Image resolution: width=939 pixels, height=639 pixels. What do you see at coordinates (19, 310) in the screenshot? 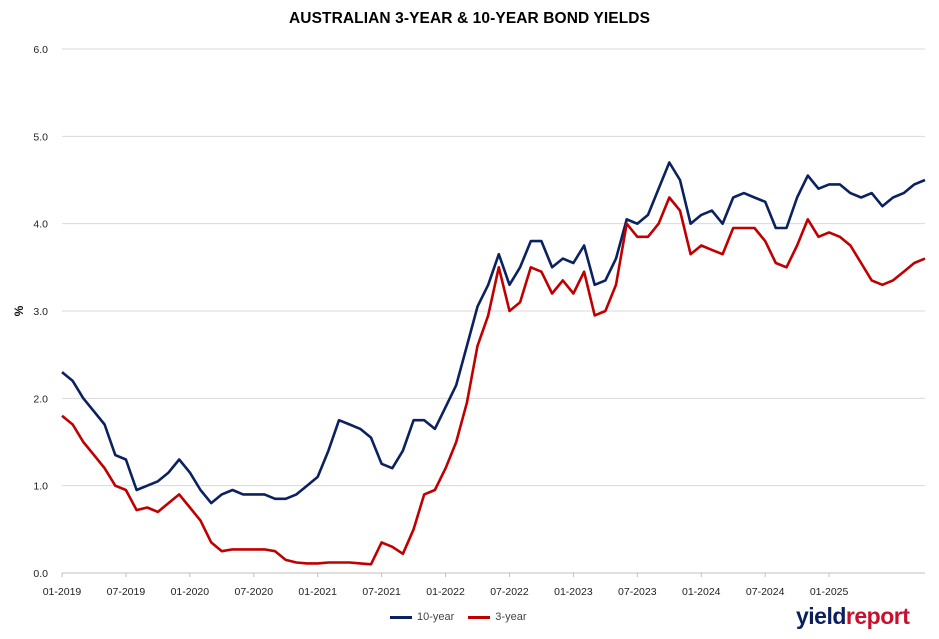
I see `y-axis-label: %` at bounding box center [19, 310].